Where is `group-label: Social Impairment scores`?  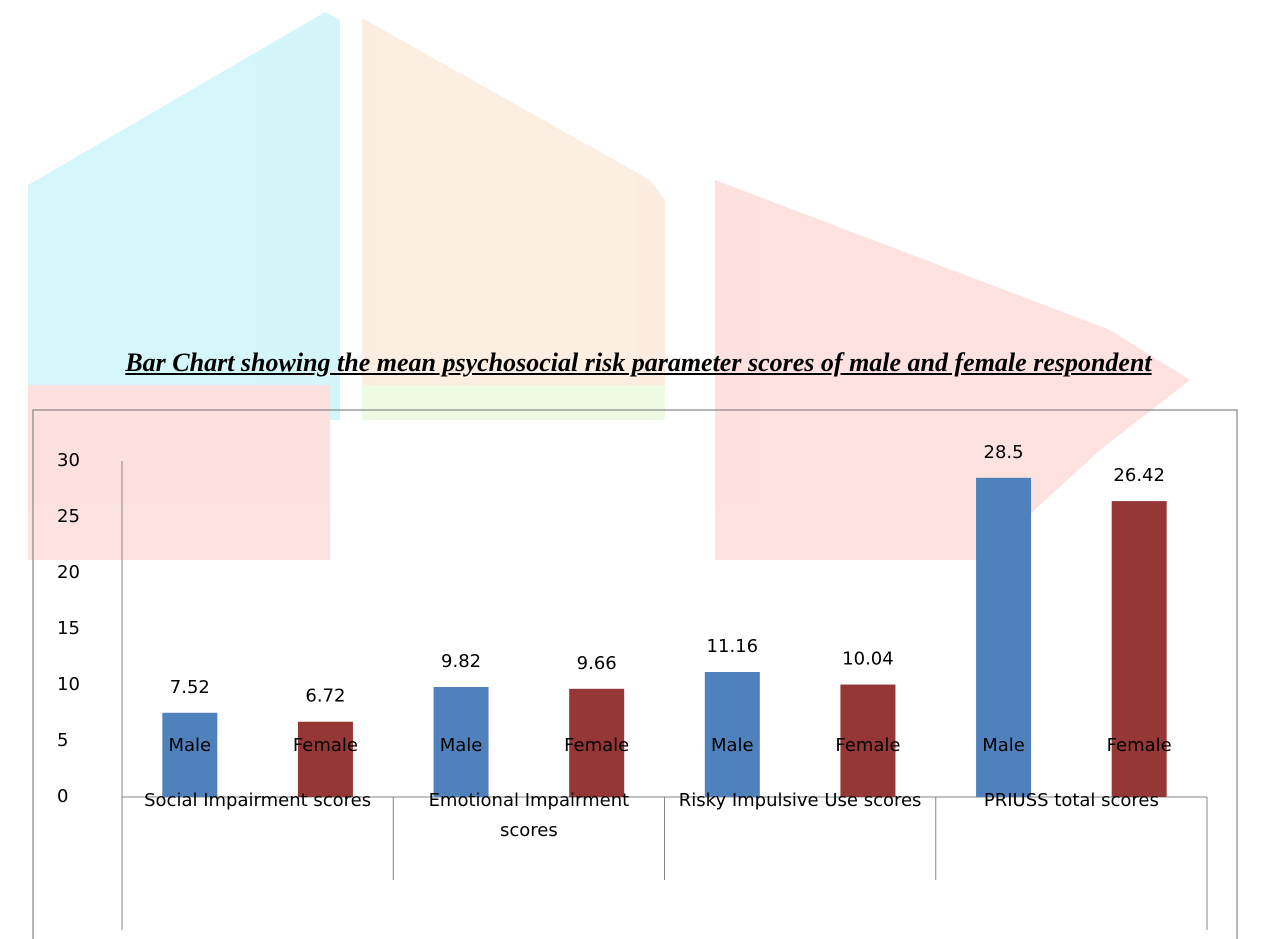
group-label: Social Impairment scores is located at coordinates (258, 800).